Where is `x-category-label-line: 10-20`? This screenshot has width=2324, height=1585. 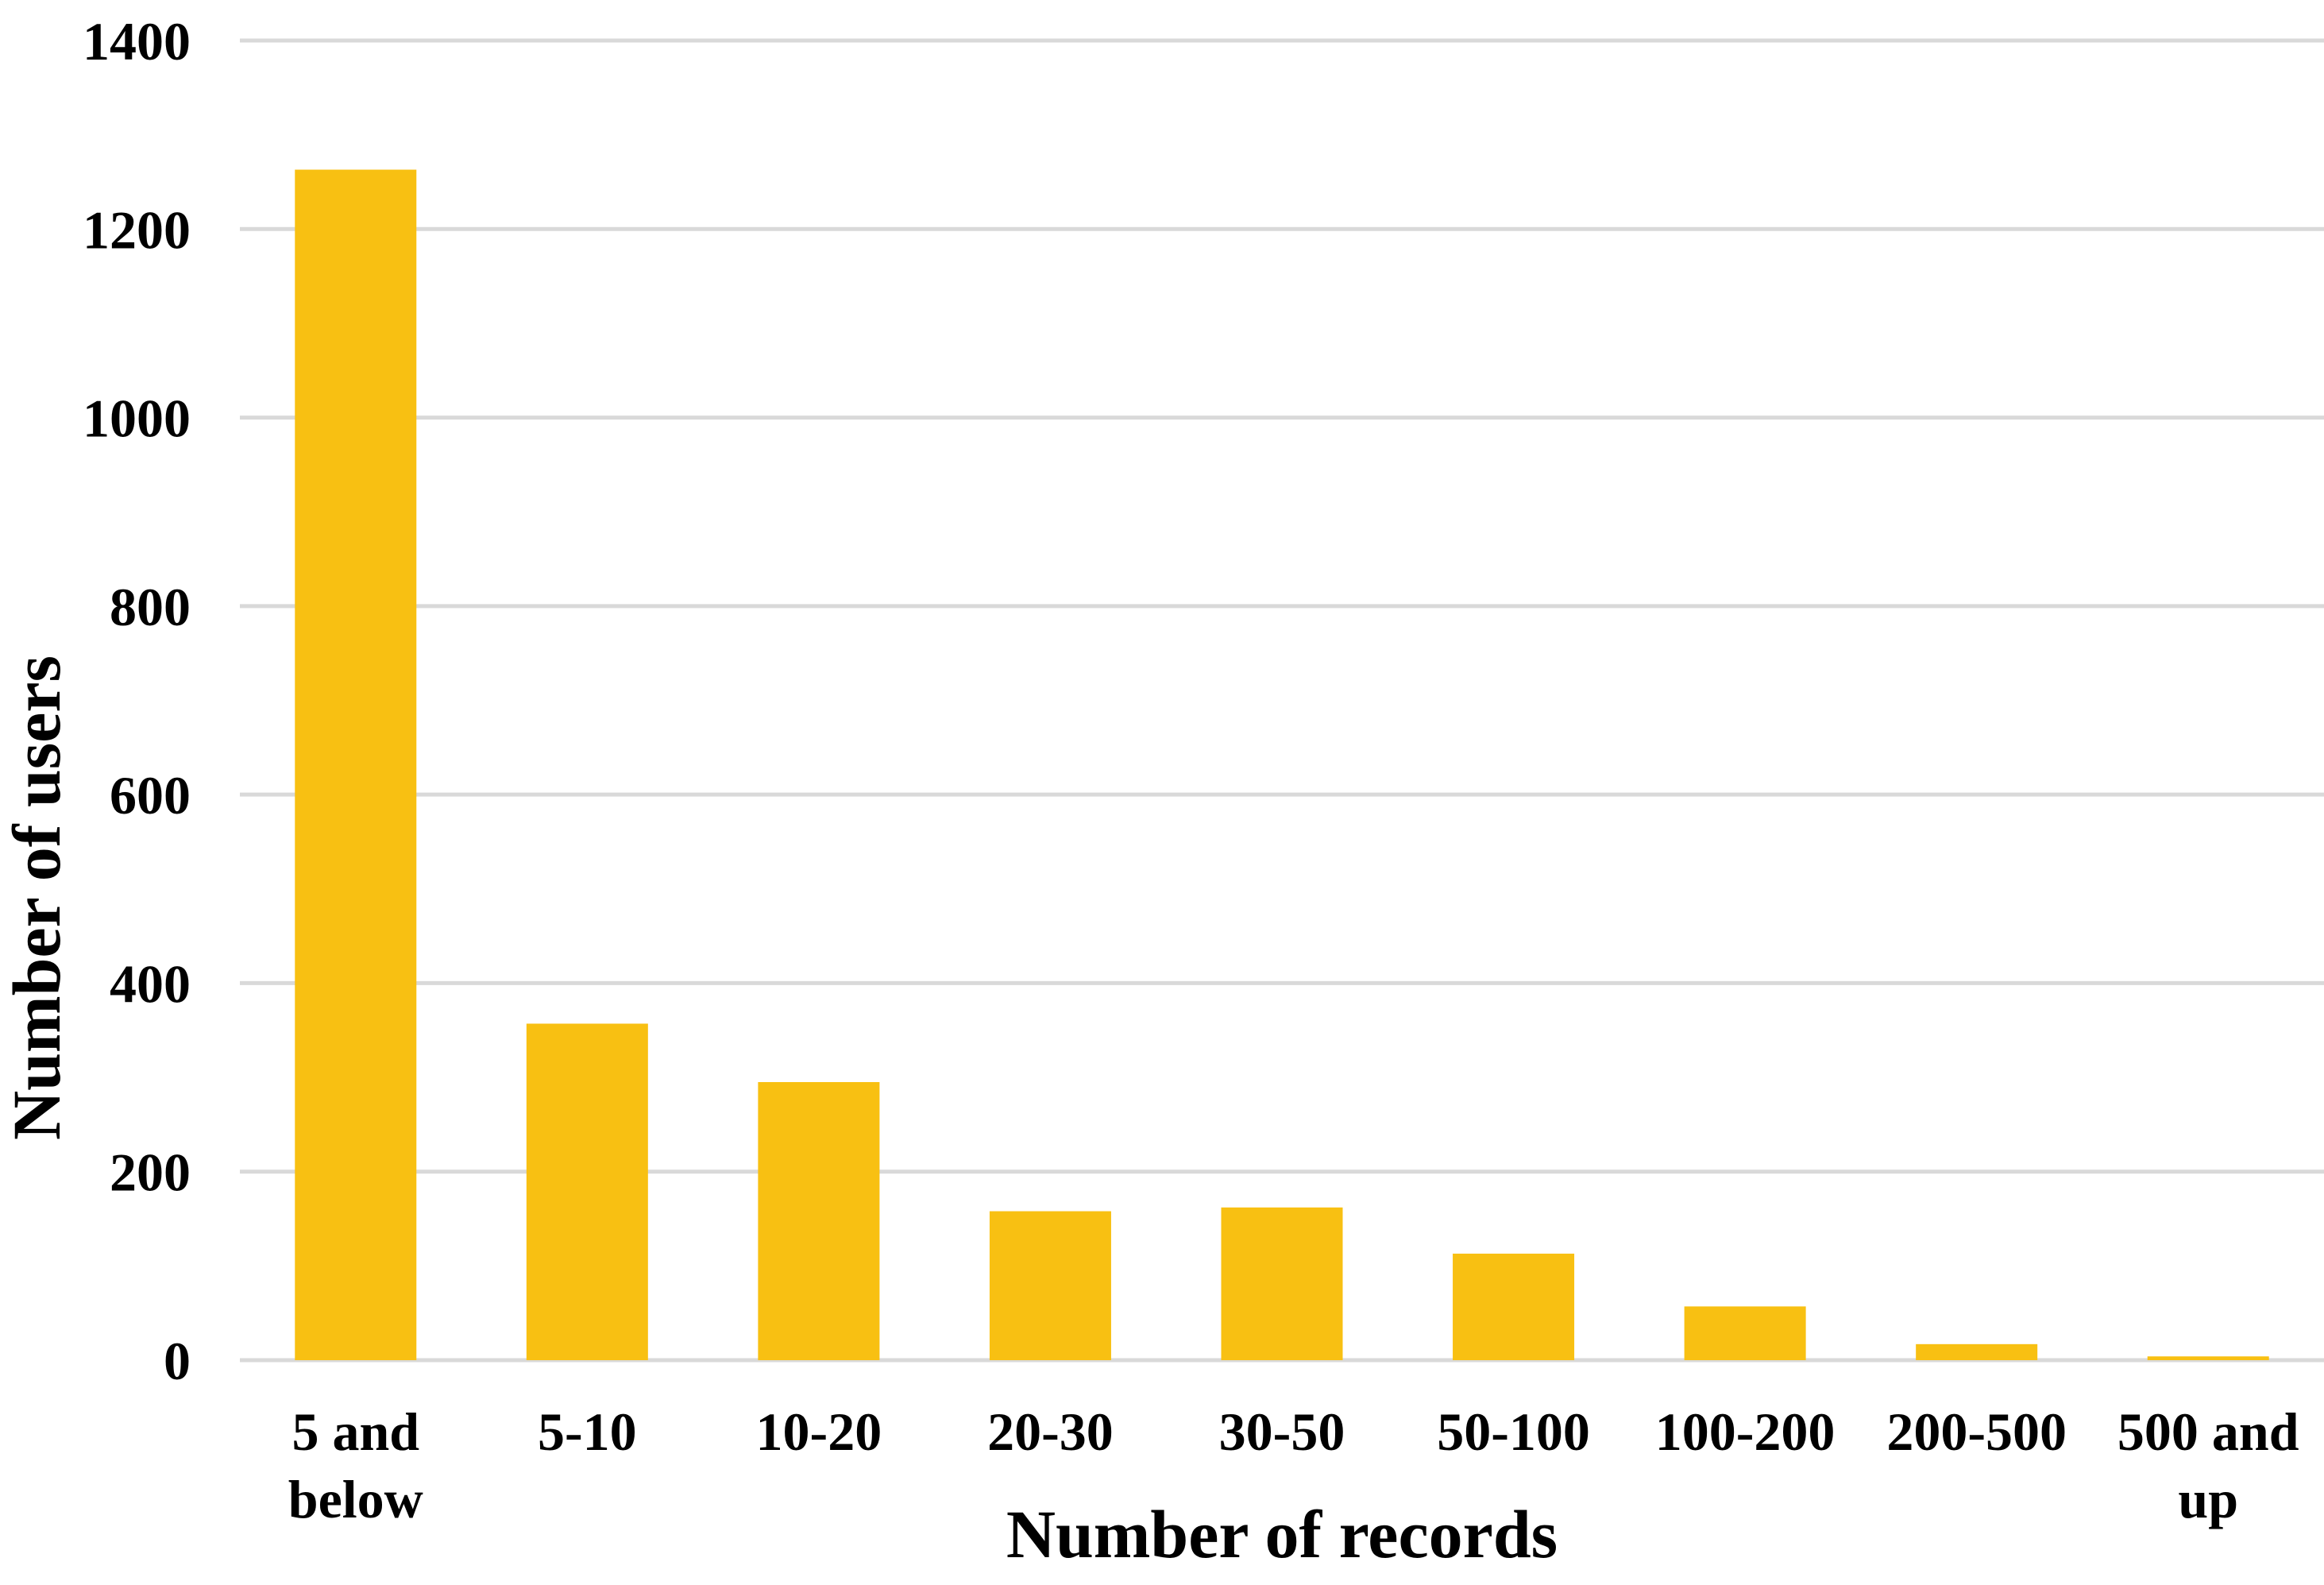 x-category-label-line: 10-20 is located at coordinates (819, 1431).